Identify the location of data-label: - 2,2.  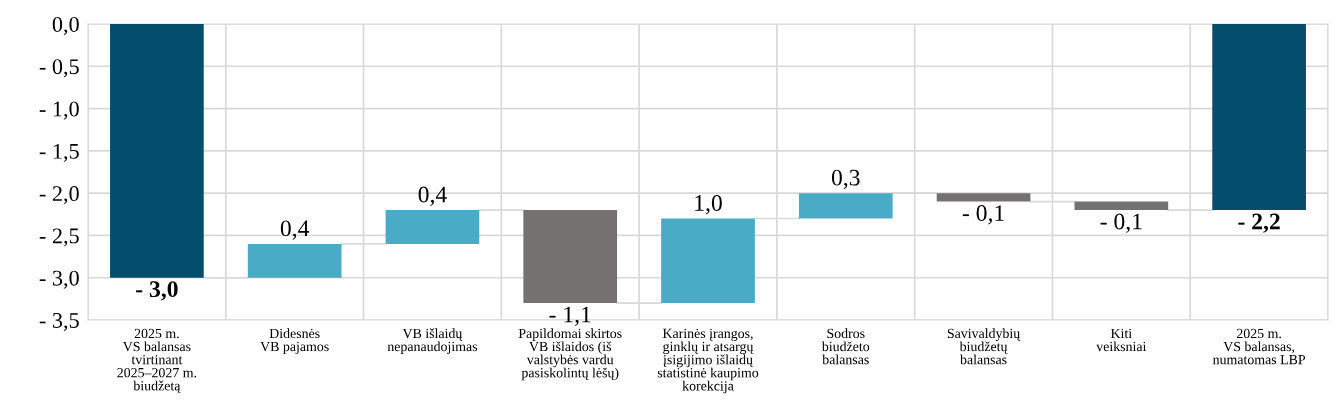
(1259, 223).